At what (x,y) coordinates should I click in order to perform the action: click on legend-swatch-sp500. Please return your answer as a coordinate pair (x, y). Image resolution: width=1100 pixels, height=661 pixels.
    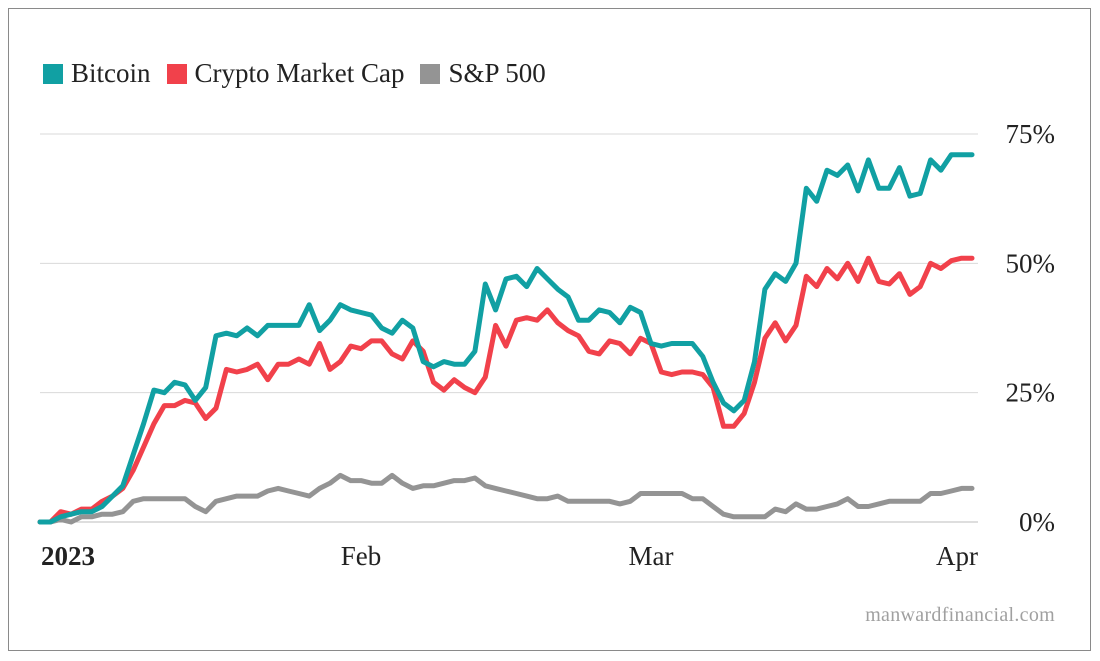
    Looking at the image, I should click on (430, 73).